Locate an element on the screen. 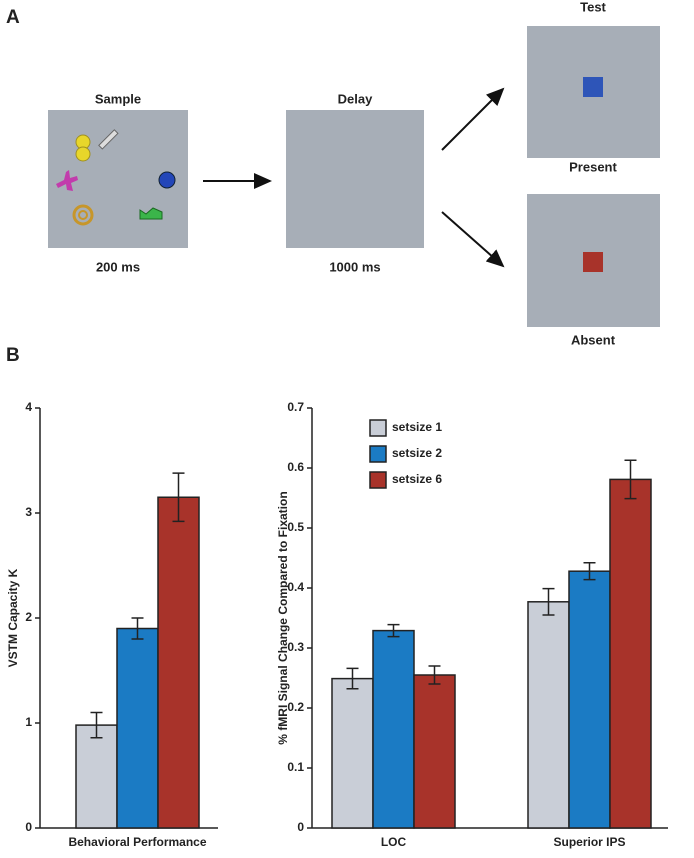 Image resolution: width=694 pixels, height=858 pixels. y-tick-label: 0.7 is located at coordinates (295, 407).